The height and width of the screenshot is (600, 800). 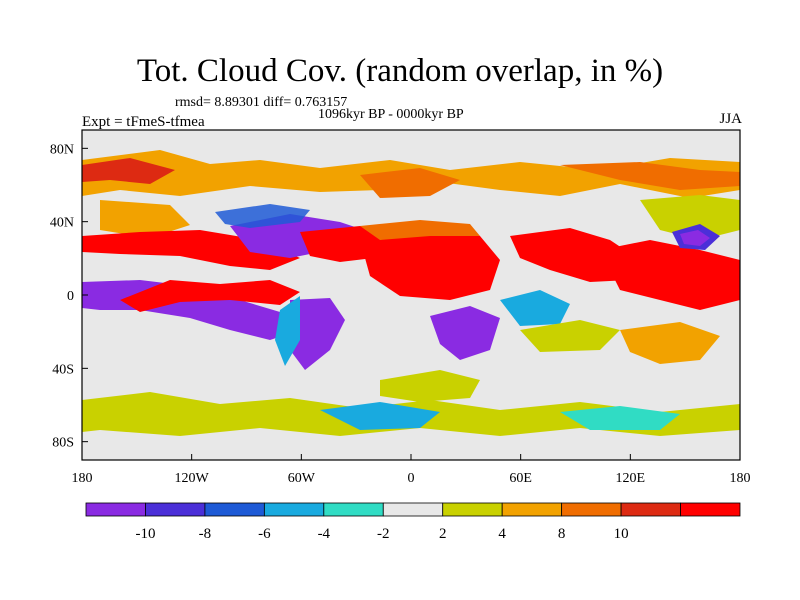 What do you see at coordinates (143, 122) in the screenshot?
I see `experiment-label: Expt = tFmeS-tfmea` at bounding box center [143, 122].